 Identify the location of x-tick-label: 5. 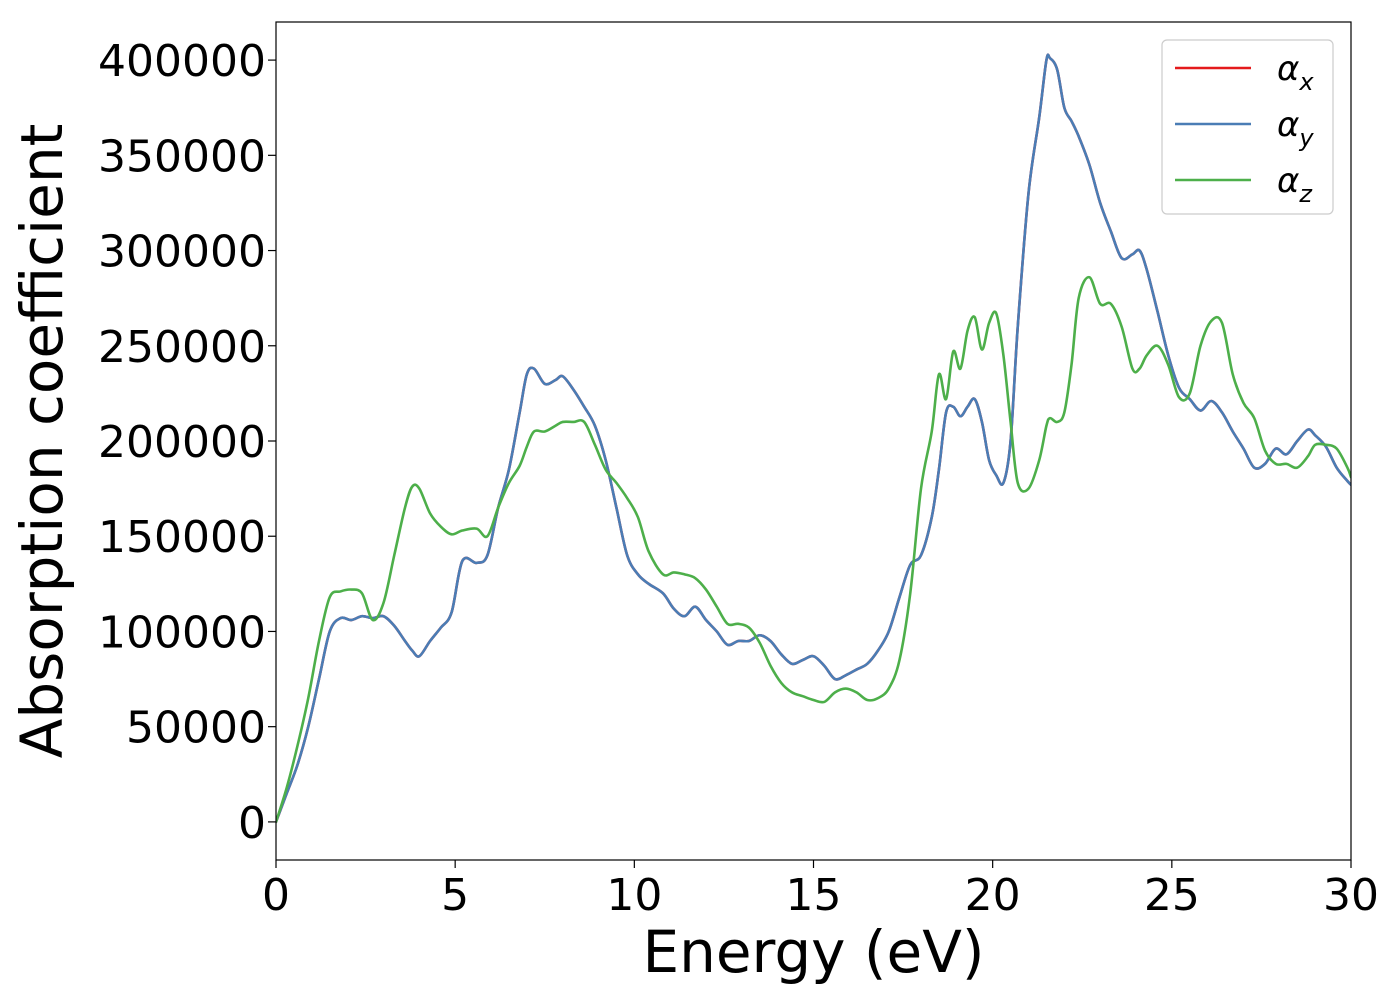
(455, 895).